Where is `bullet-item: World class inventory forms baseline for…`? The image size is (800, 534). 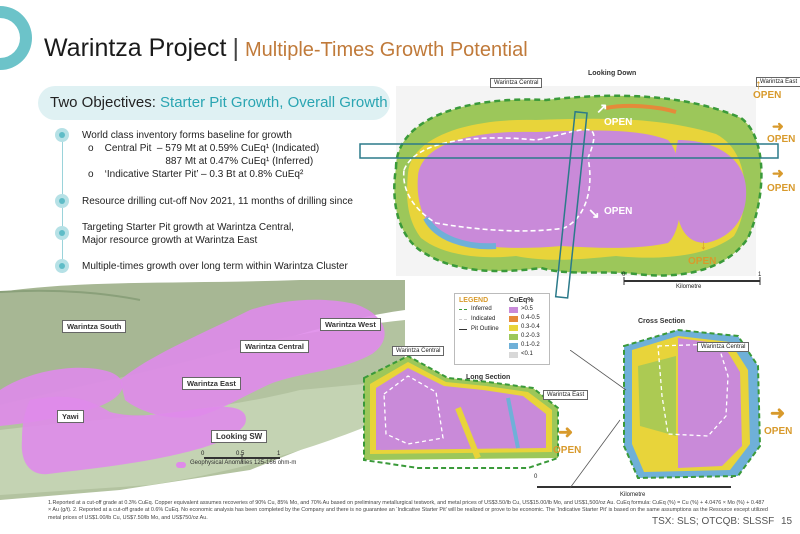 bullet-item: World class inventory forms baseline for… is located at coordinates (200, 155).